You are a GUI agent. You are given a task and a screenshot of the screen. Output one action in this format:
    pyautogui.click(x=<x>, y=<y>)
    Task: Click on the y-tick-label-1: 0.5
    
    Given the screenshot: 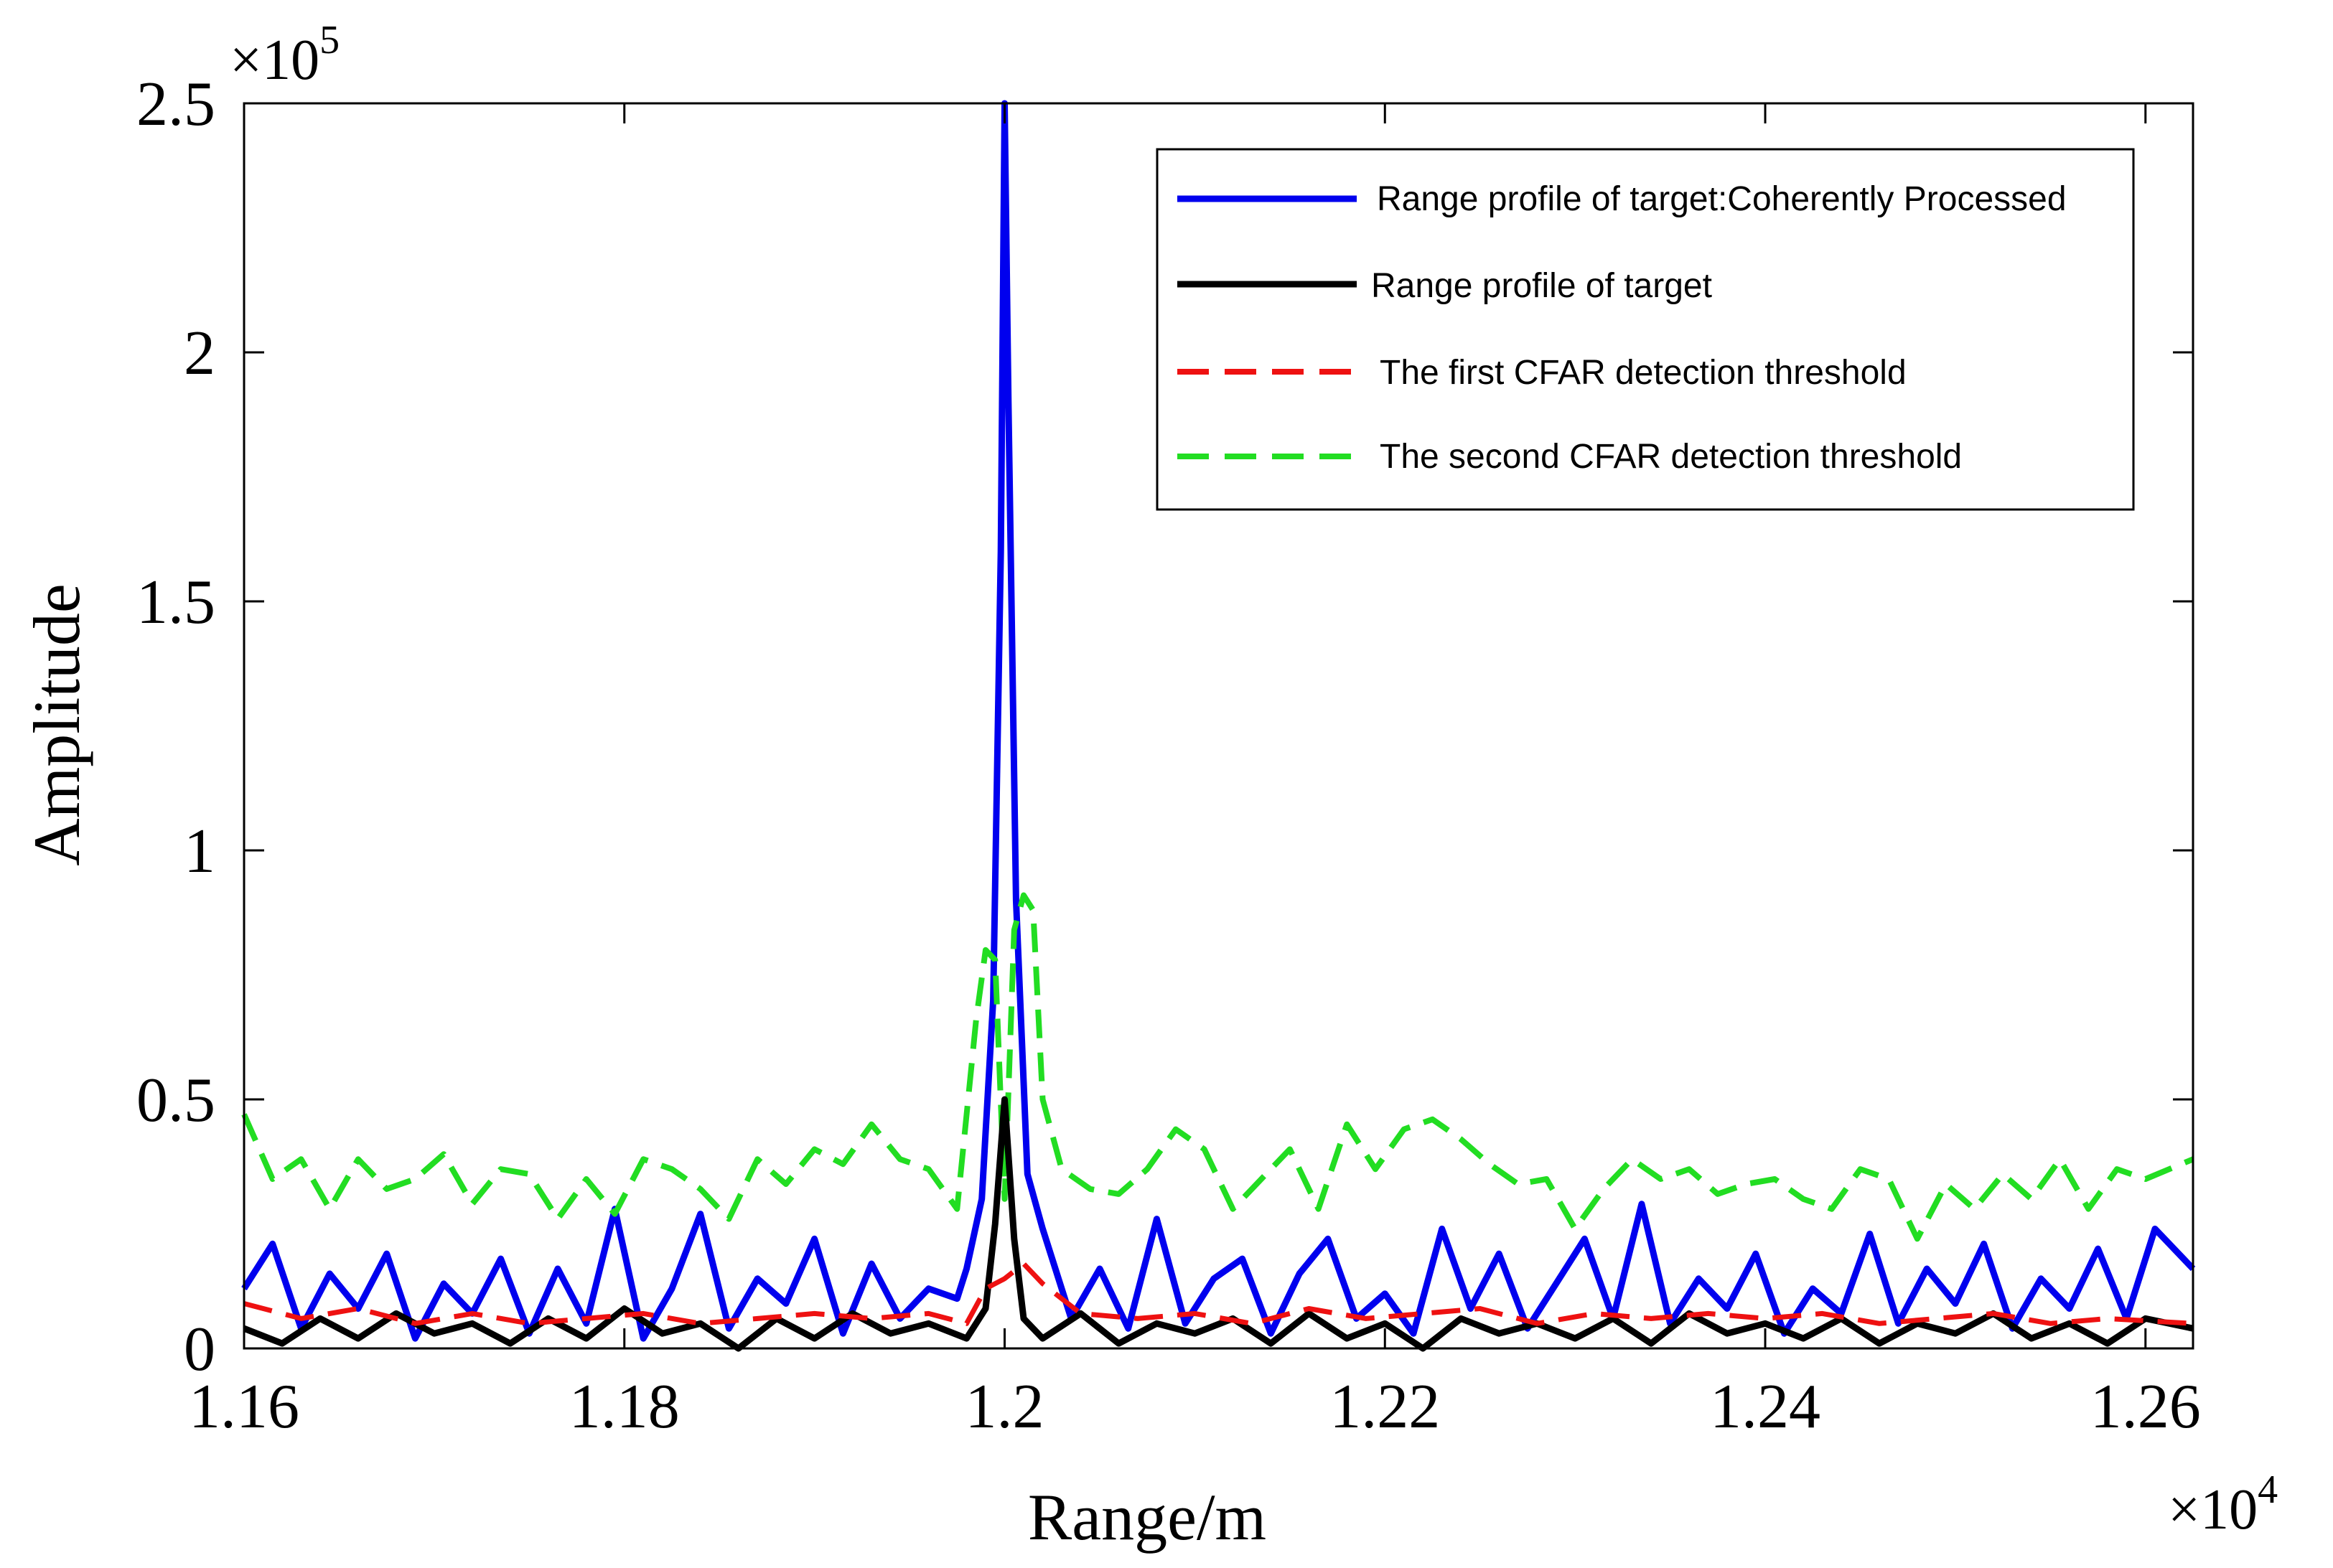 What is the action you would take?
    pyautogui.click(x=175, y=1100)
    